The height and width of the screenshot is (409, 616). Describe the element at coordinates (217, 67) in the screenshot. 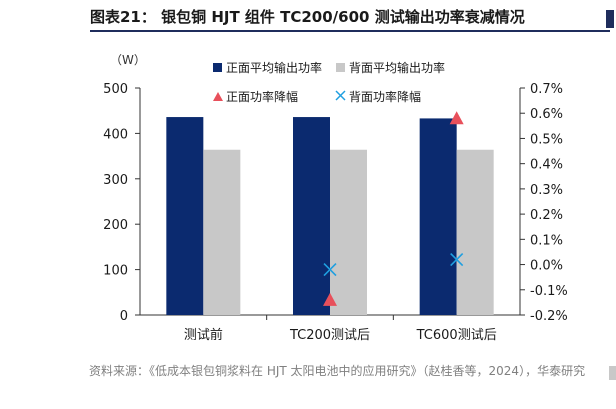

I see `legend-swatch-front-power` at that location.